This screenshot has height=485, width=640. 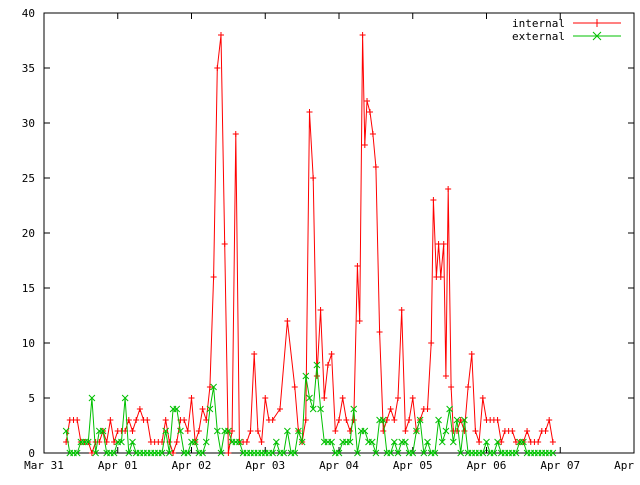 What do you see at coordinates (566, 30) in the screenshot?
I see `legend: internal external` at bounding box center [566, 30].